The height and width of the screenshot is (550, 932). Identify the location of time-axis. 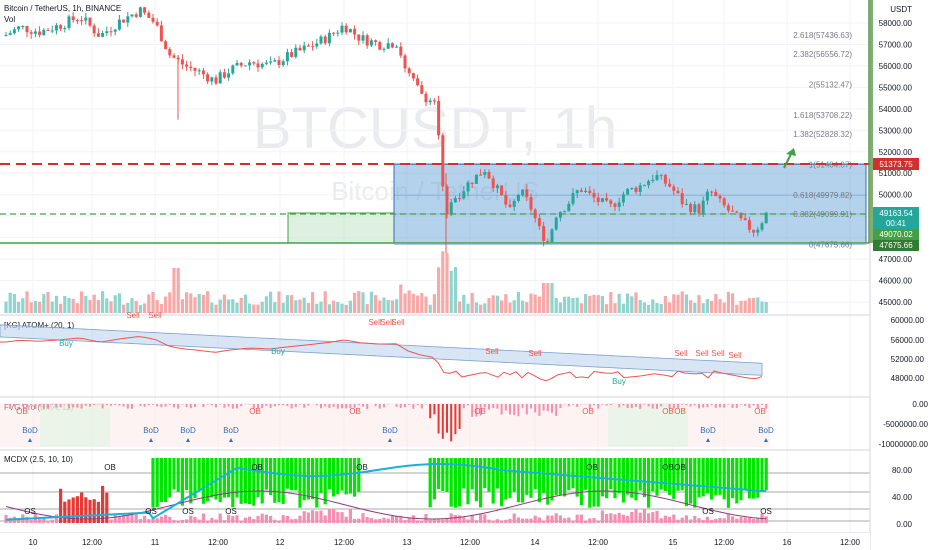
(435, 541).